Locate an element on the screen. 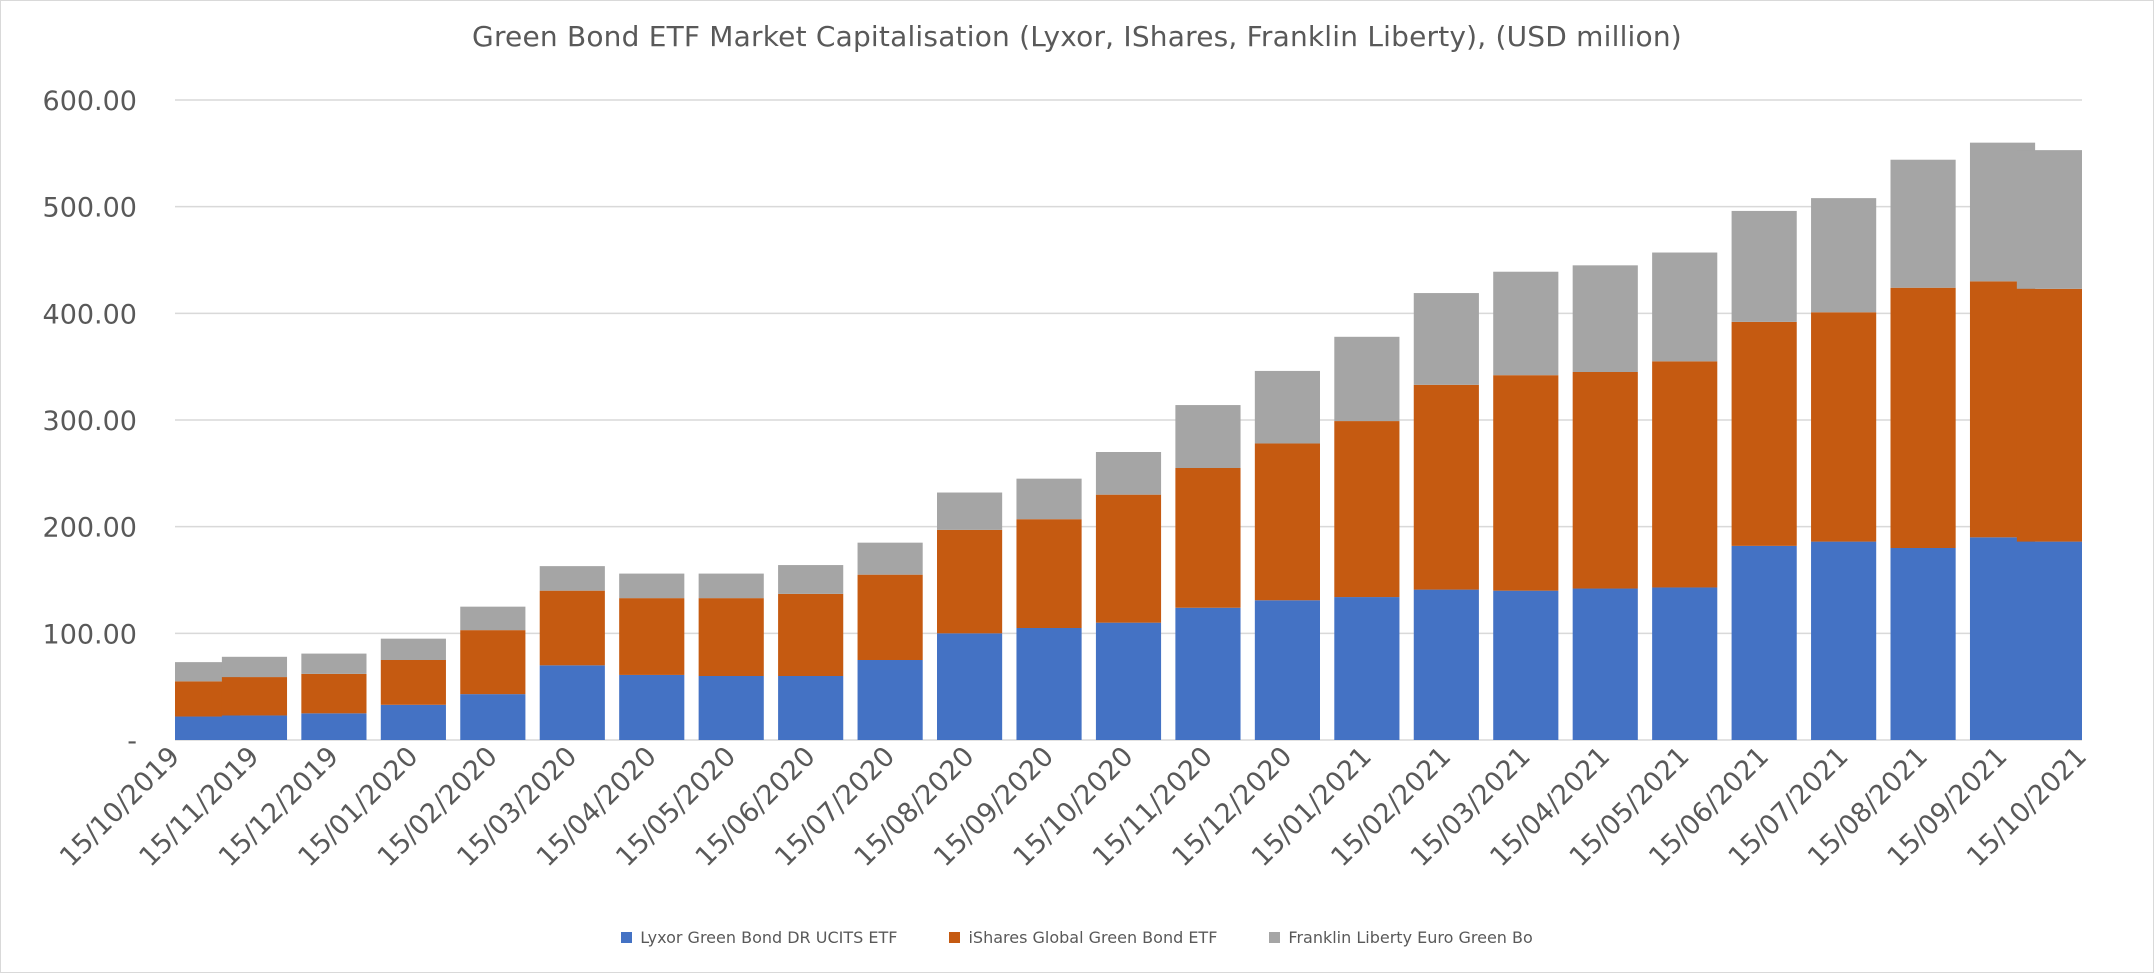 The height and width of the screenshot is (973, 2154). legend-label-ishares: iShares Global Green Bond ETF is located at coordinates (1093, 937).